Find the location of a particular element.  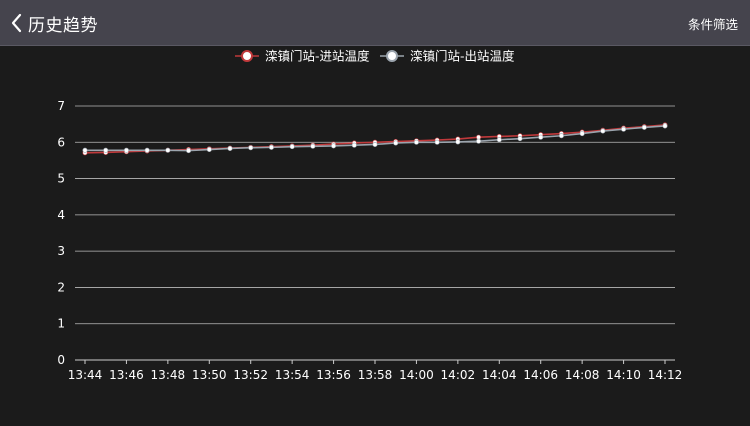

x-tick-label: 14:10 is located at coordinates (623, 375).